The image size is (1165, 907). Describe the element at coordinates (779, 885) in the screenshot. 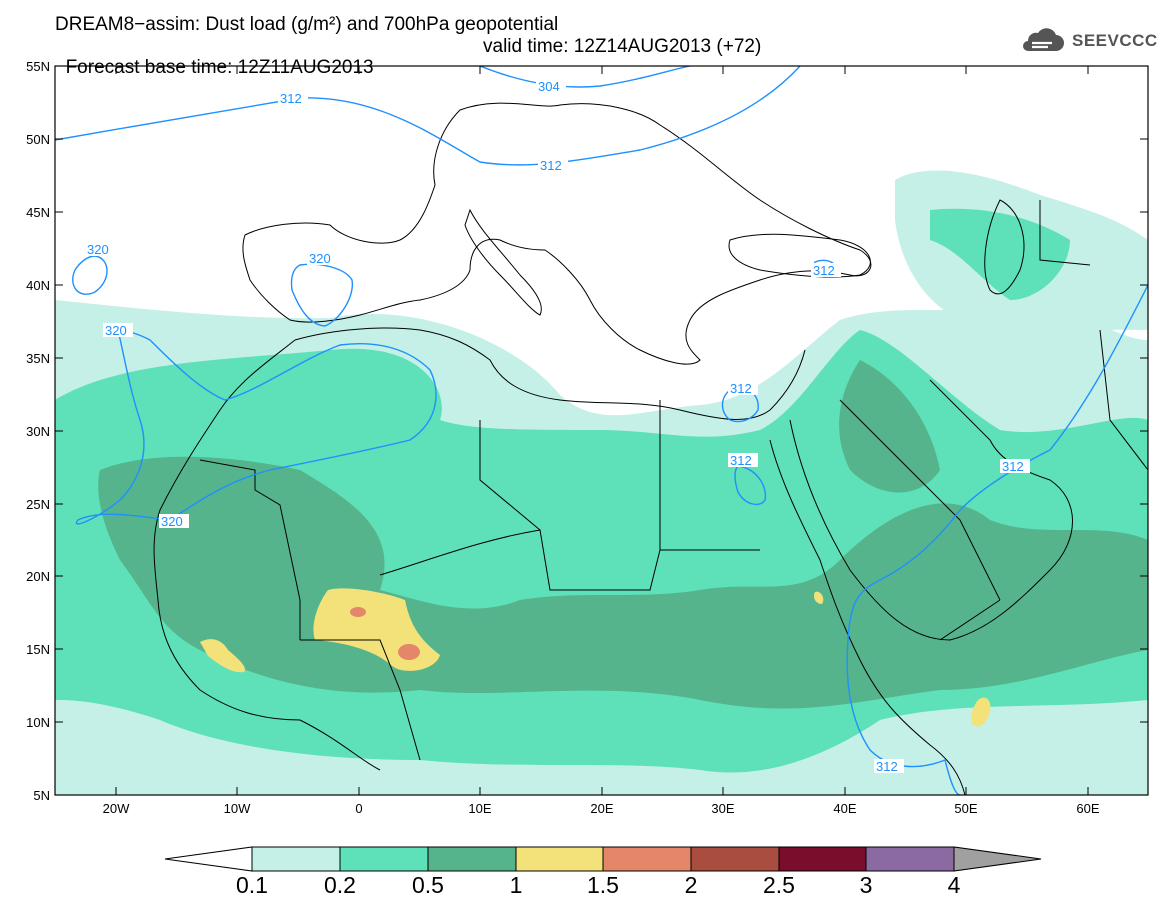

I see `colorbar-label-6: 2.5` at that location.